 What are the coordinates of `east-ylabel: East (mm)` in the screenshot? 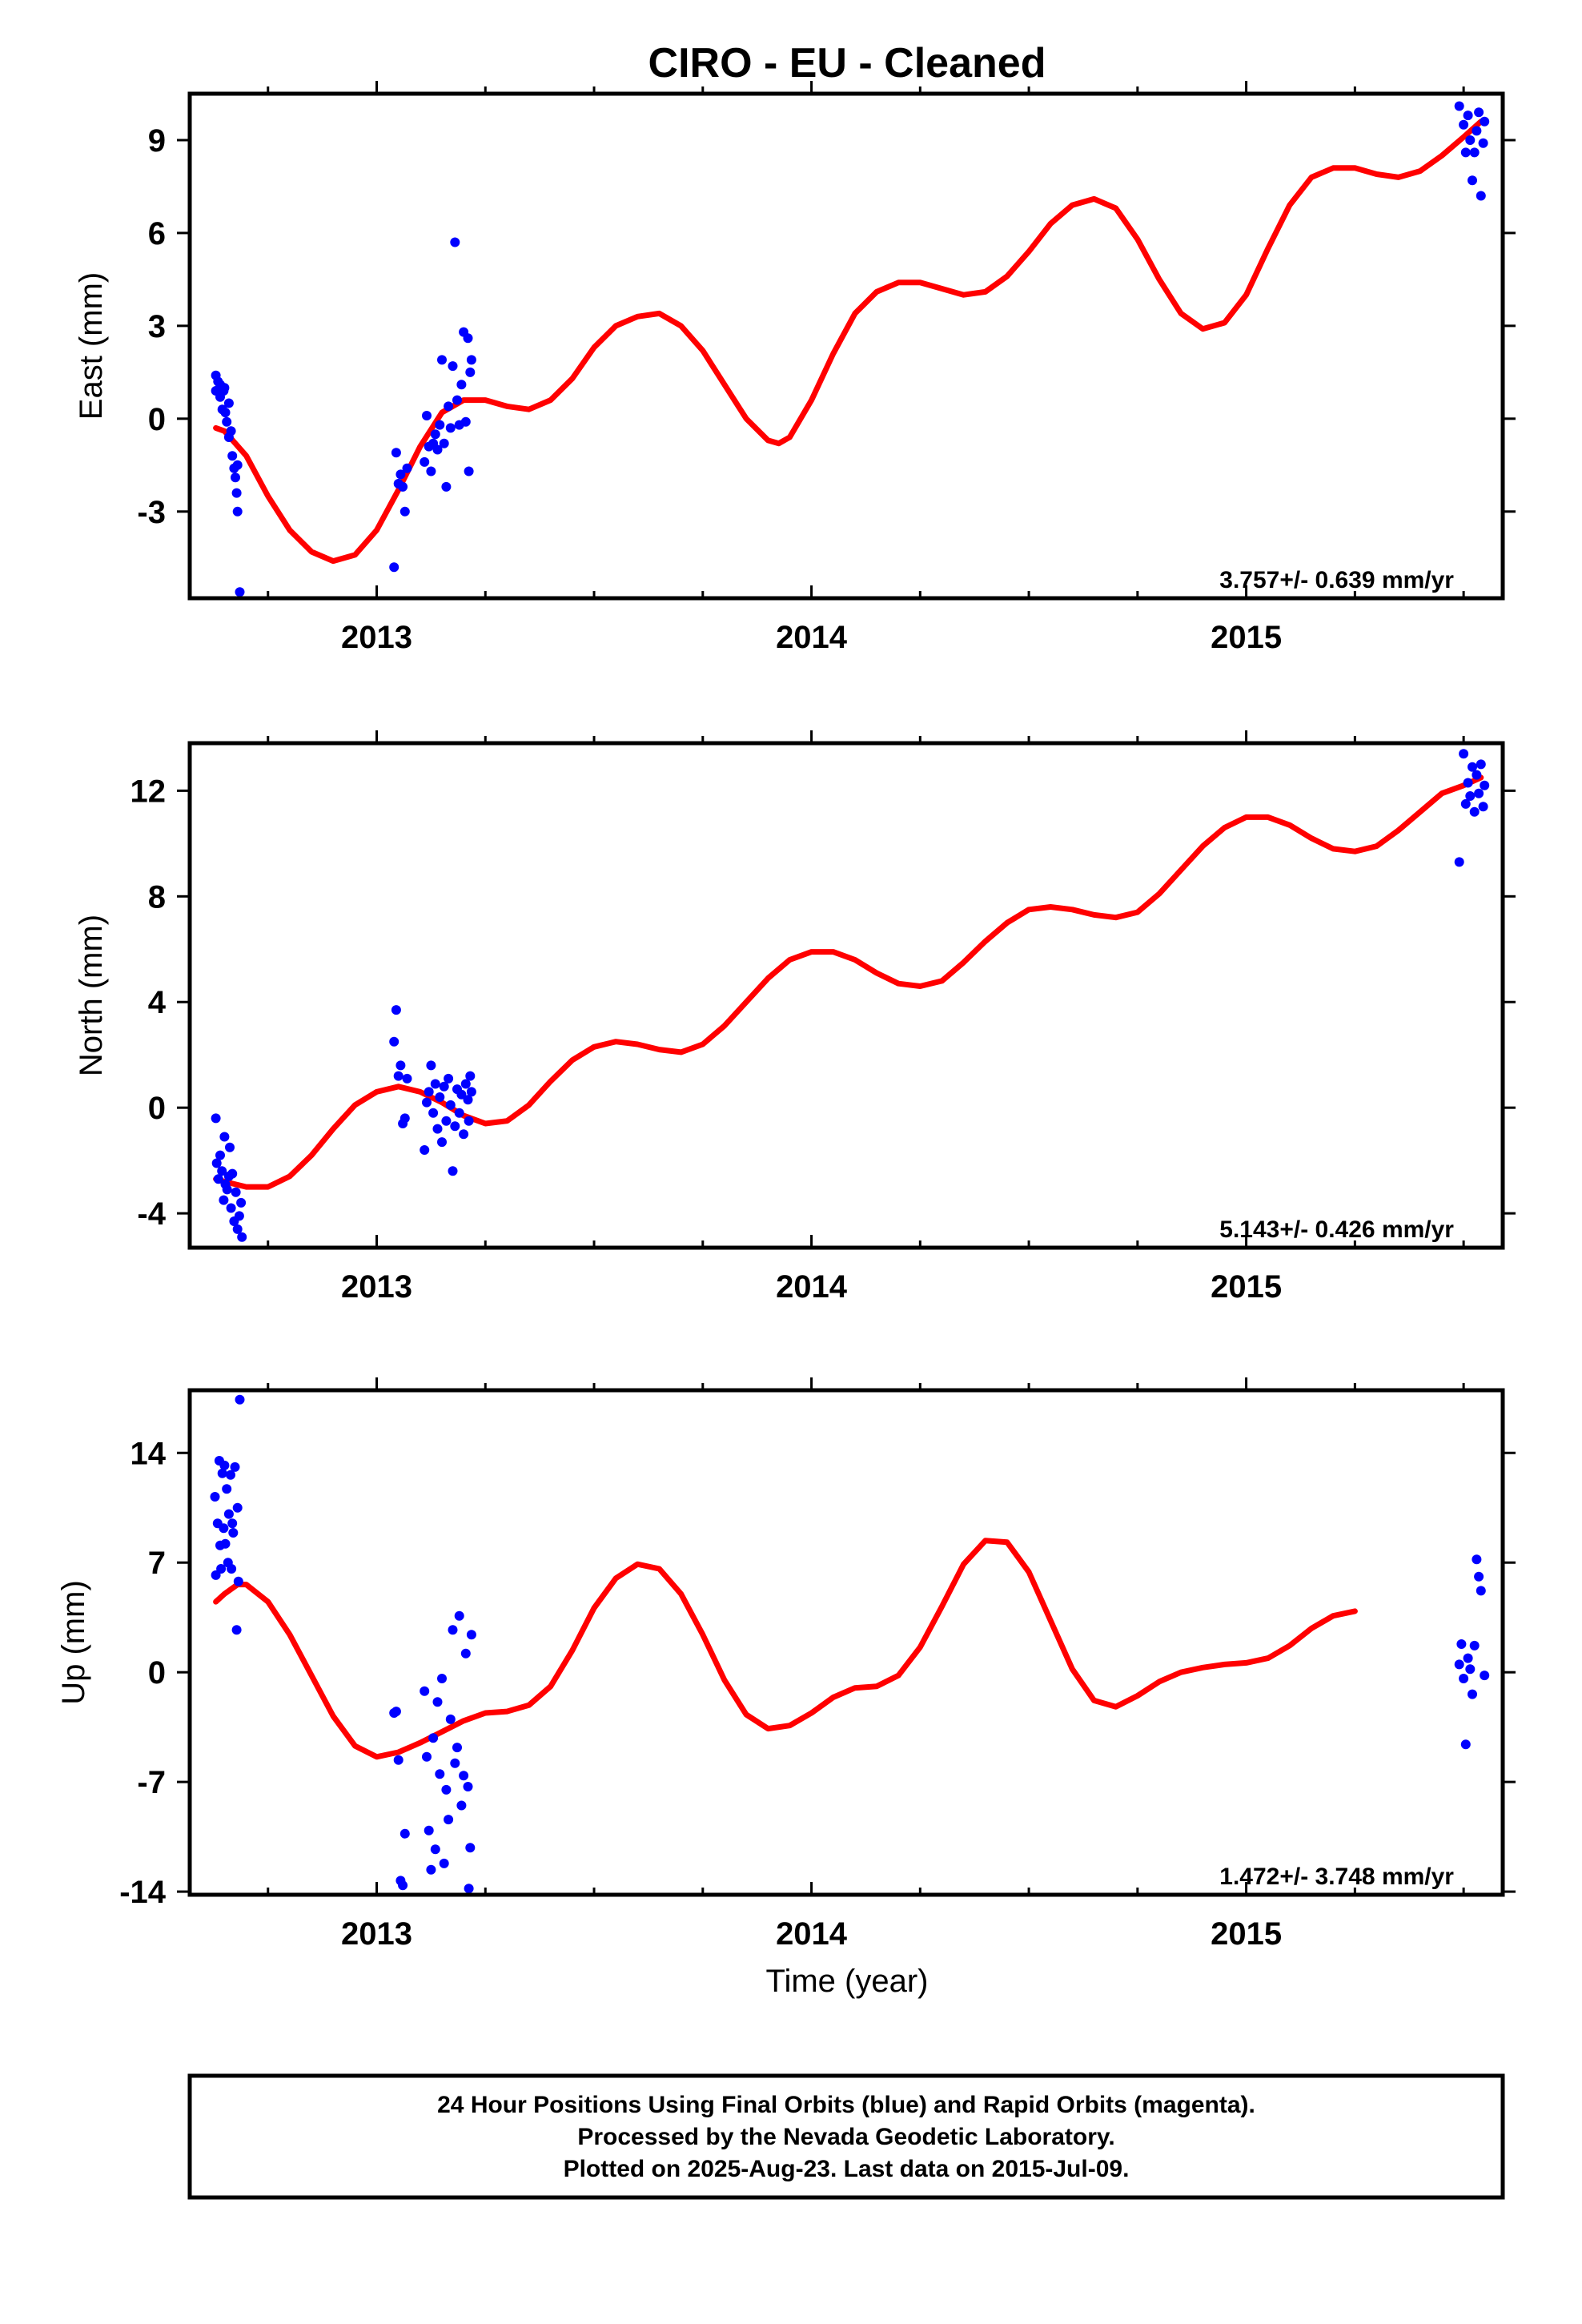 It's located at (91, 346).